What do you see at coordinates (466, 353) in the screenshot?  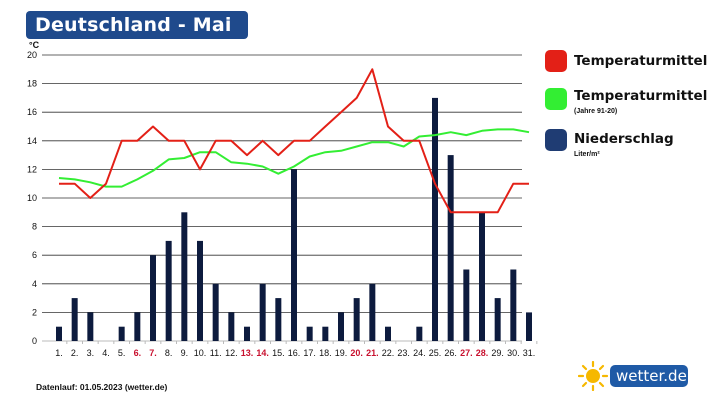 I see `x-tick-label: 27.` at bounding box center [466, 353].